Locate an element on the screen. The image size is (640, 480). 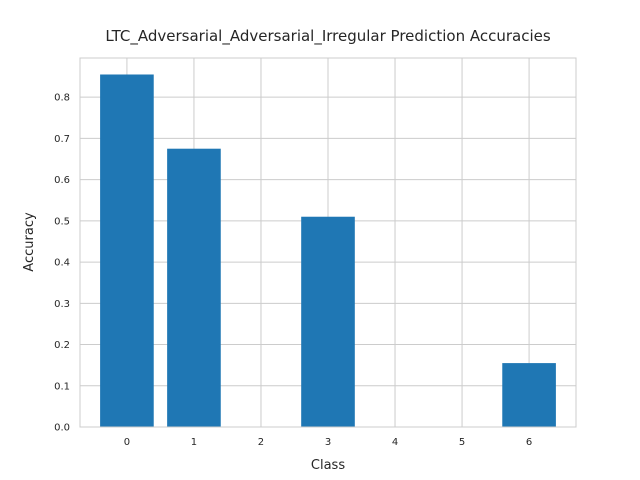
y-tick-label: 0.0 is located at coordinates (62, 428).